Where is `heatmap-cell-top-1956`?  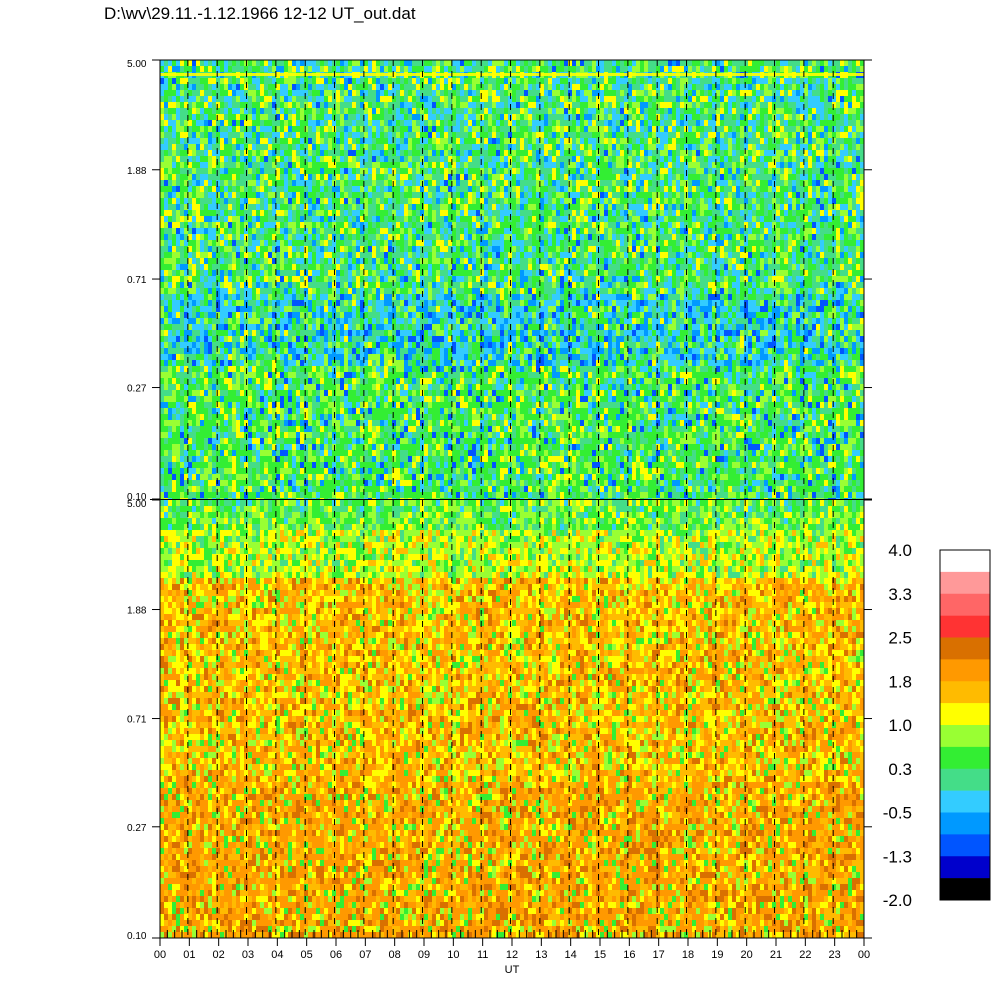
heatmap-cell-top-1956 is located at coordinates (266, 255).